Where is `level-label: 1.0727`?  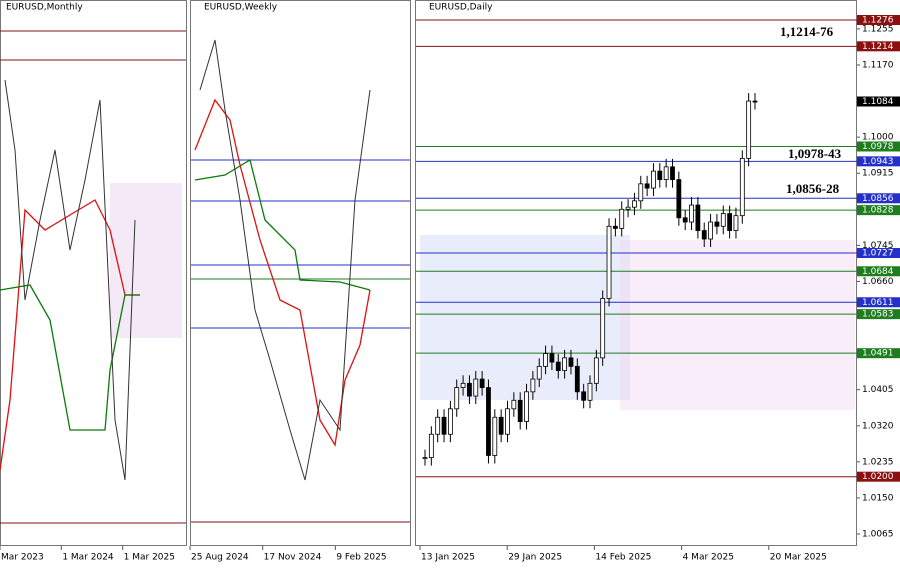
level-label: 1.0727 is located at coordinates (878, 254).